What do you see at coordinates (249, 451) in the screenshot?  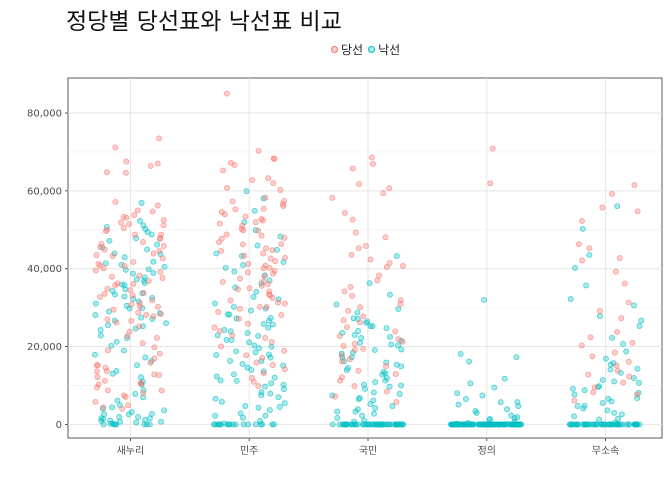 I see `x-tick-label: 민주` at bounding box center [249, 451].